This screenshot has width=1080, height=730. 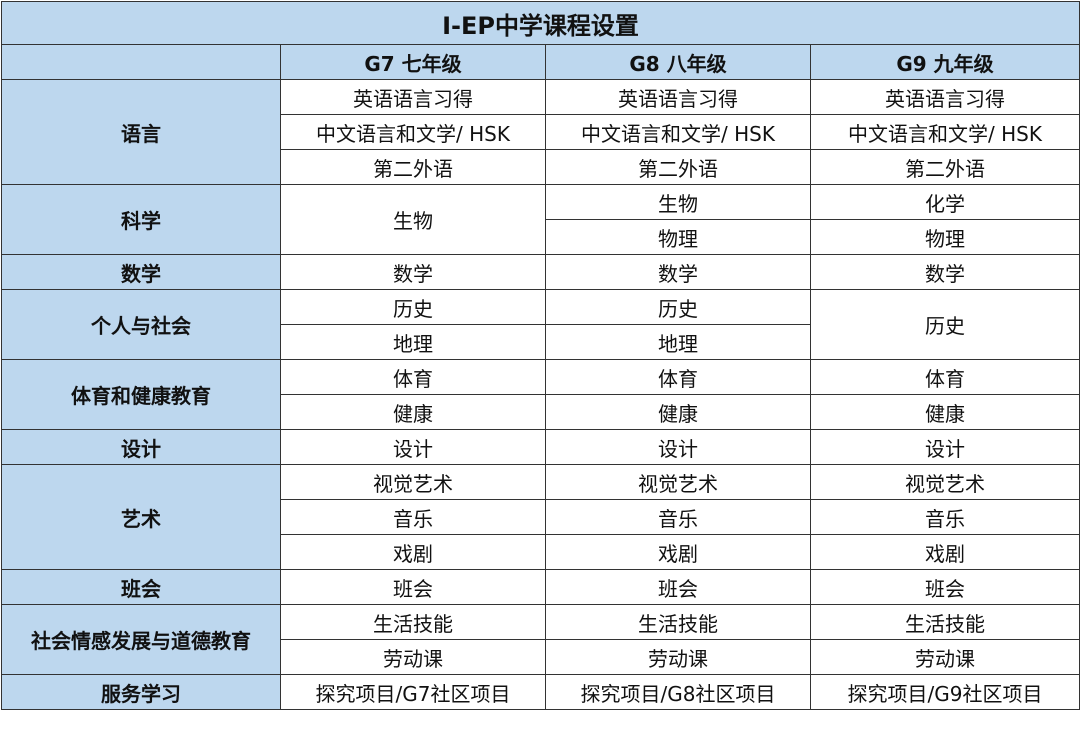 I want to click on table-title: I-EP中学课程设置, so click(x=540, y=23).